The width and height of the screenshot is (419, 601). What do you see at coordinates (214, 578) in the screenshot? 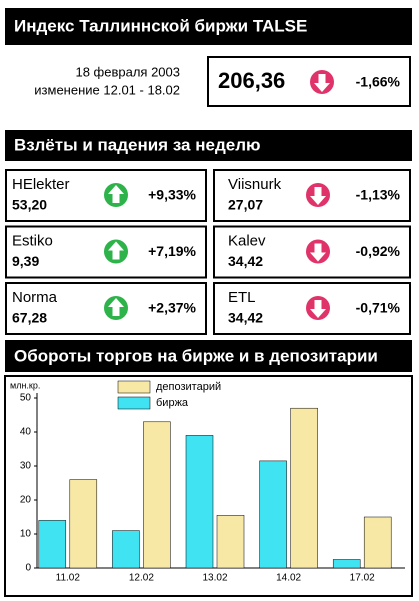
I see `x-tick-label: 13.02` at bounding box center [214, 578].